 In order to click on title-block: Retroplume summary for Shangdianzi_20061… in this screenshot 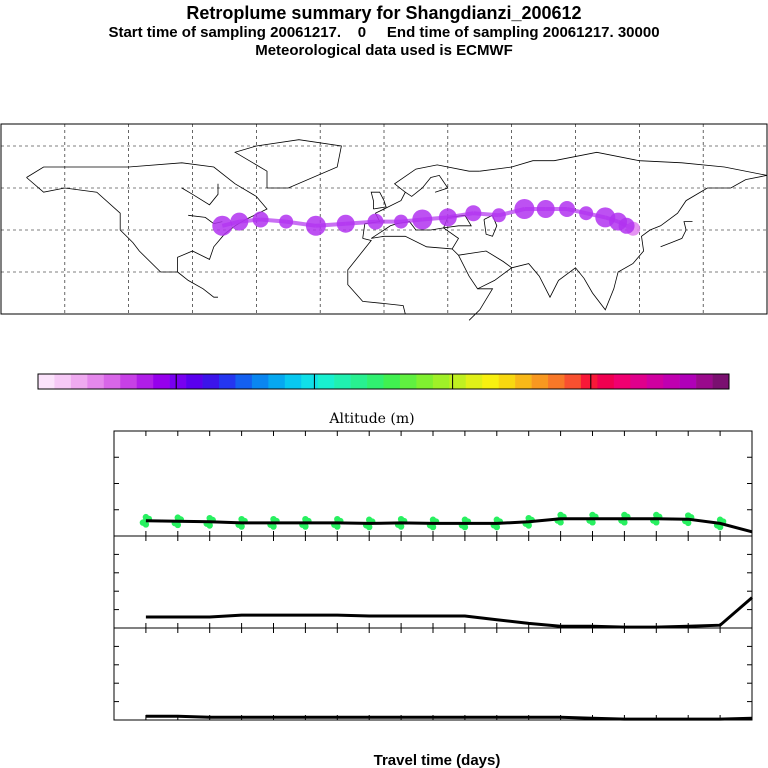, I will do `click(384, 31)`.